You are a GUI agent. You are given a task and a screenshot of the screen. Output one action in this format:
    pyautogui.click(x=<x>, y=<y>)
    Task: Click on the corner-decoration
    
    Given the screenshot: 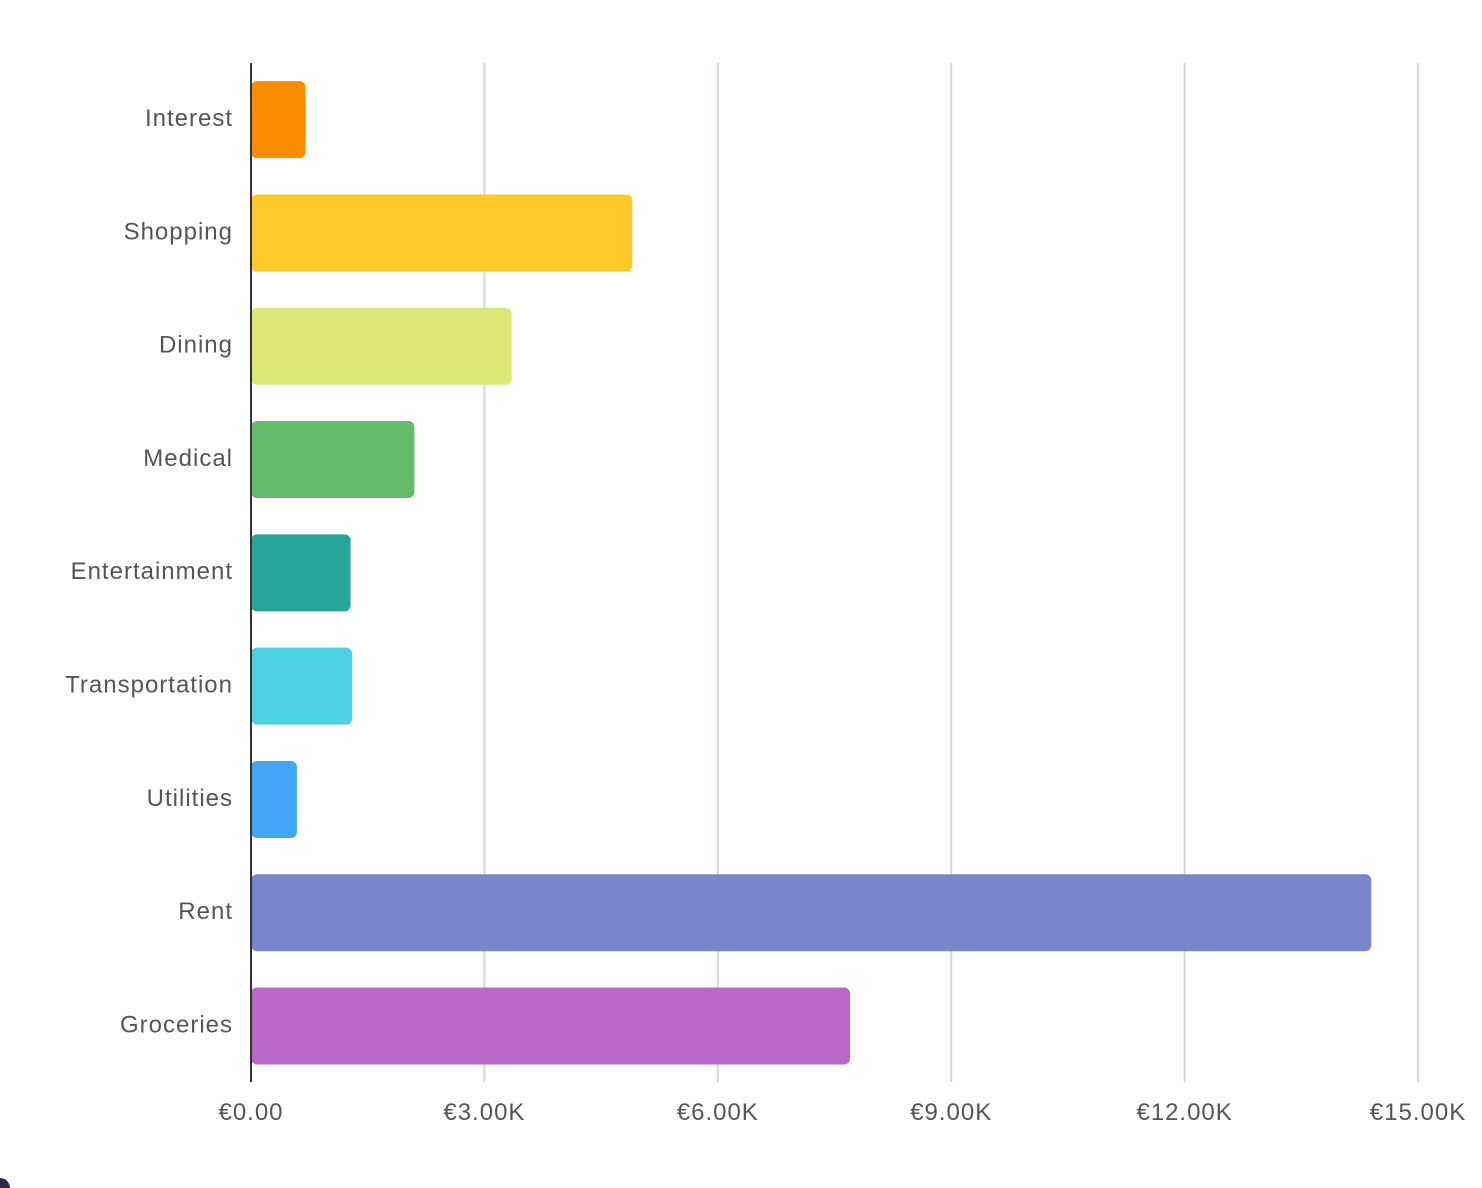 What is the action you would take?
    pyautogui.click(x=5, y=1183)
    